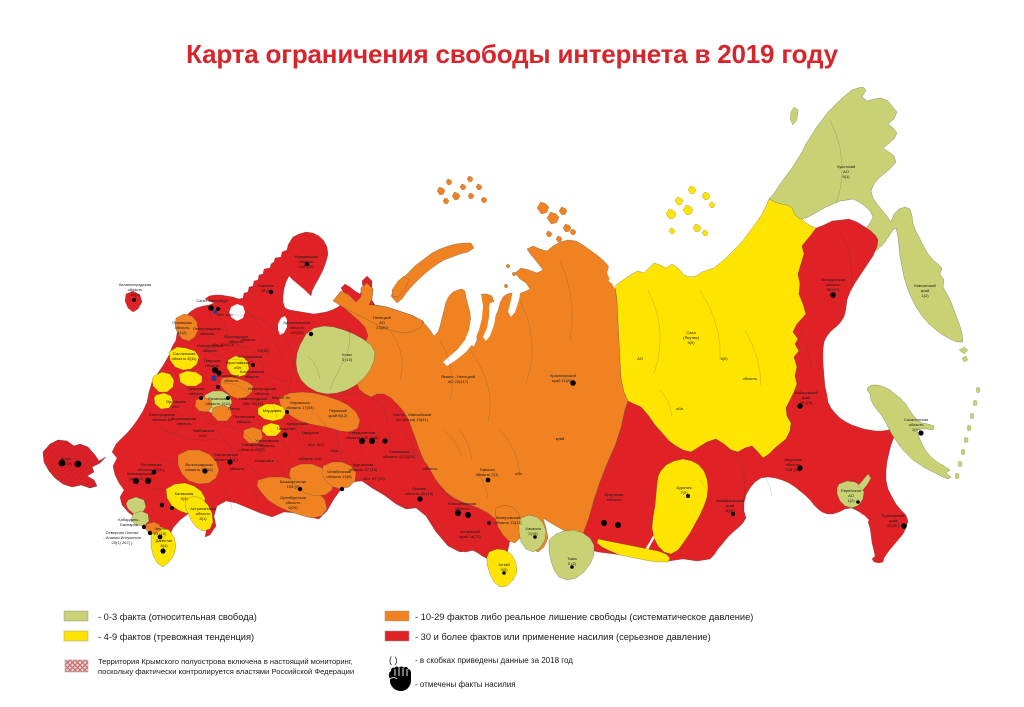 The image size is (1024, 707). Describe the element at coordinates (508, 517) in the screenshot. I see `svg-text: Кемеровская` at that location.